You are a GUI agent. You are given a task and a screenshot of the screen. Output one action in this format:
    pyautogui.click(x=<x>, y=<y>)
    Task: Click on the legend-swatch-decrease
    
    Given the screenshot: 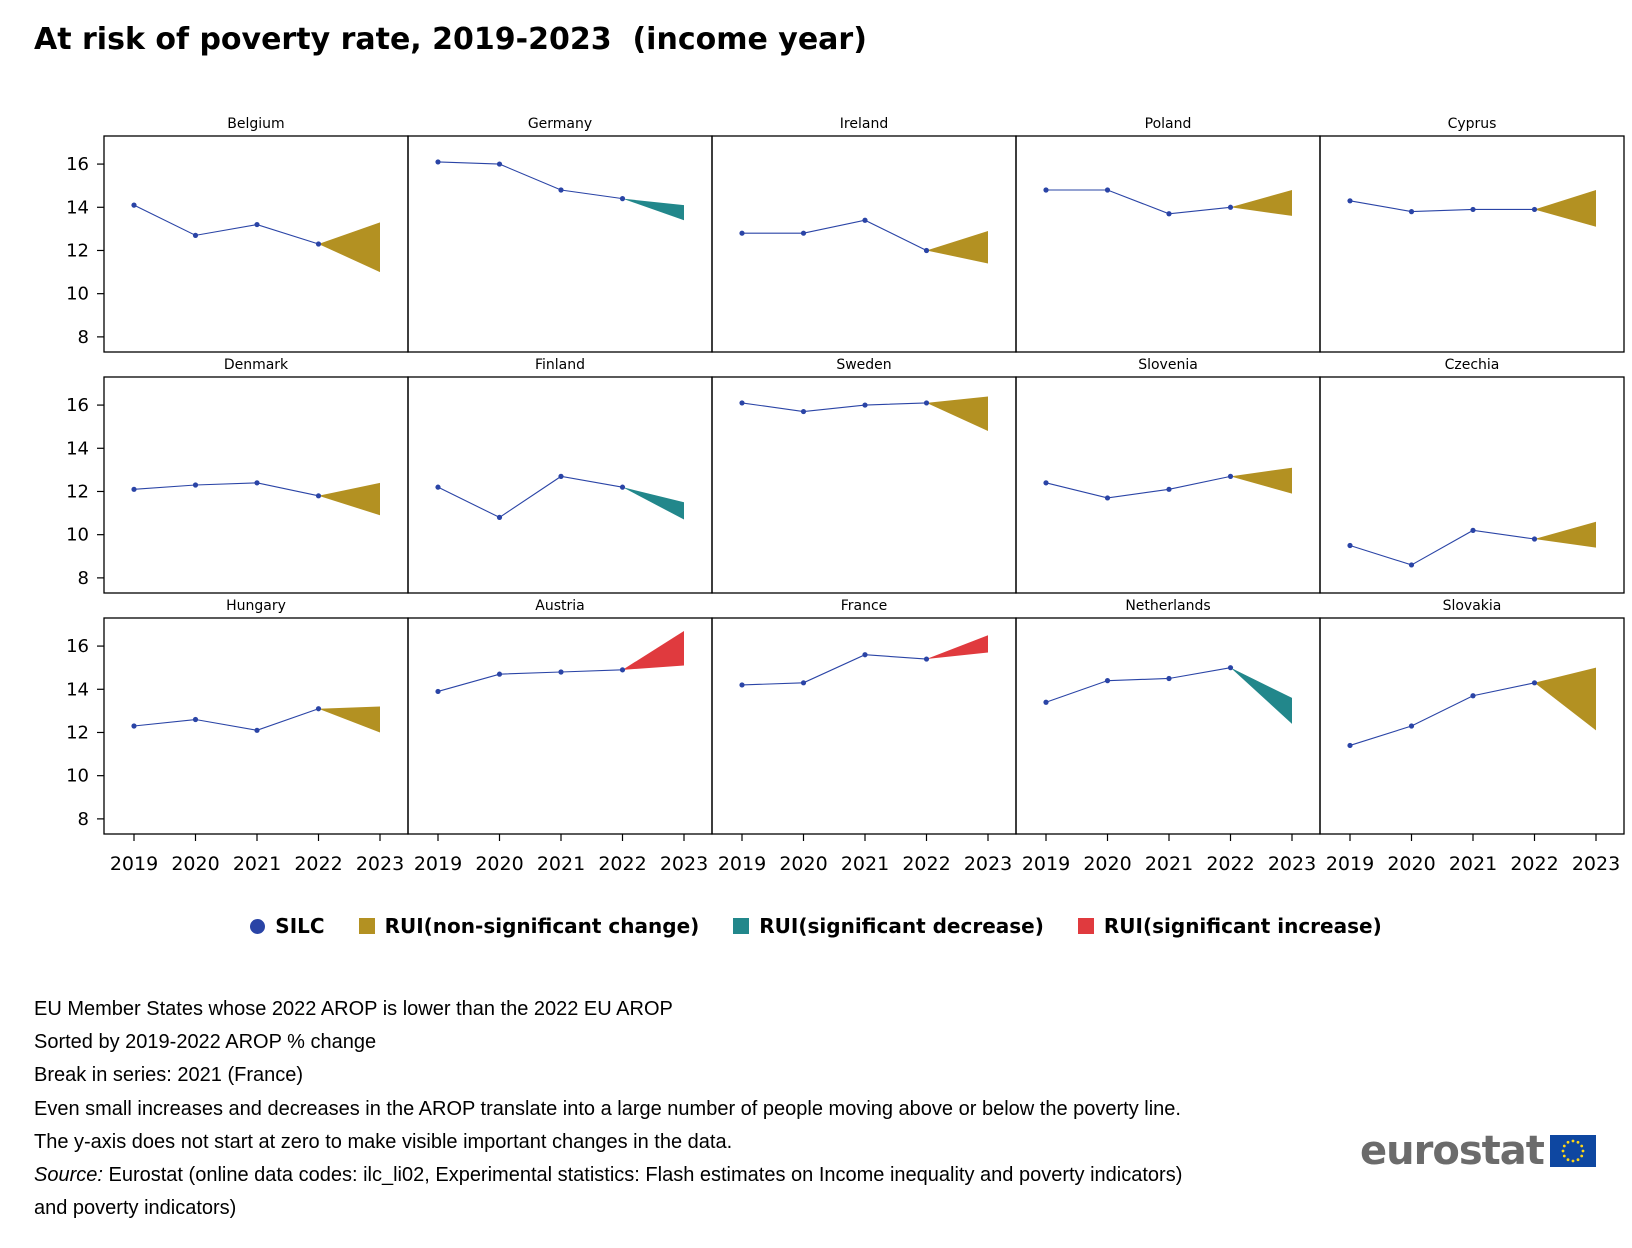 What is the action you would take?
    pyautogui.click(x=741, y=926)
    